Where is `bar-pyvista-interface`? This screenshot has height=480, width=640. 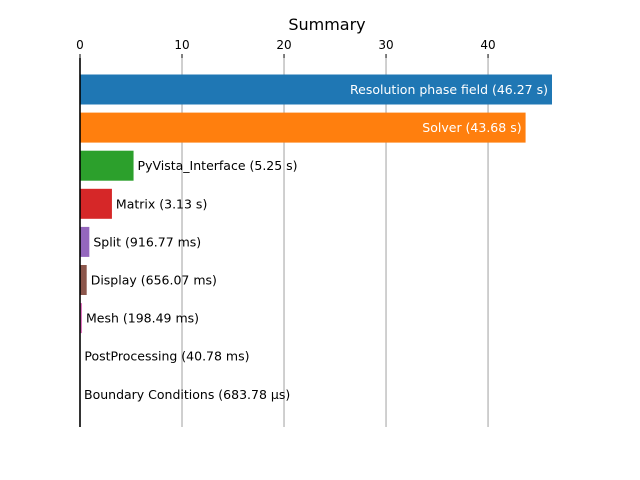
bar-pyvista-interface is located at coordinates (107, 165).